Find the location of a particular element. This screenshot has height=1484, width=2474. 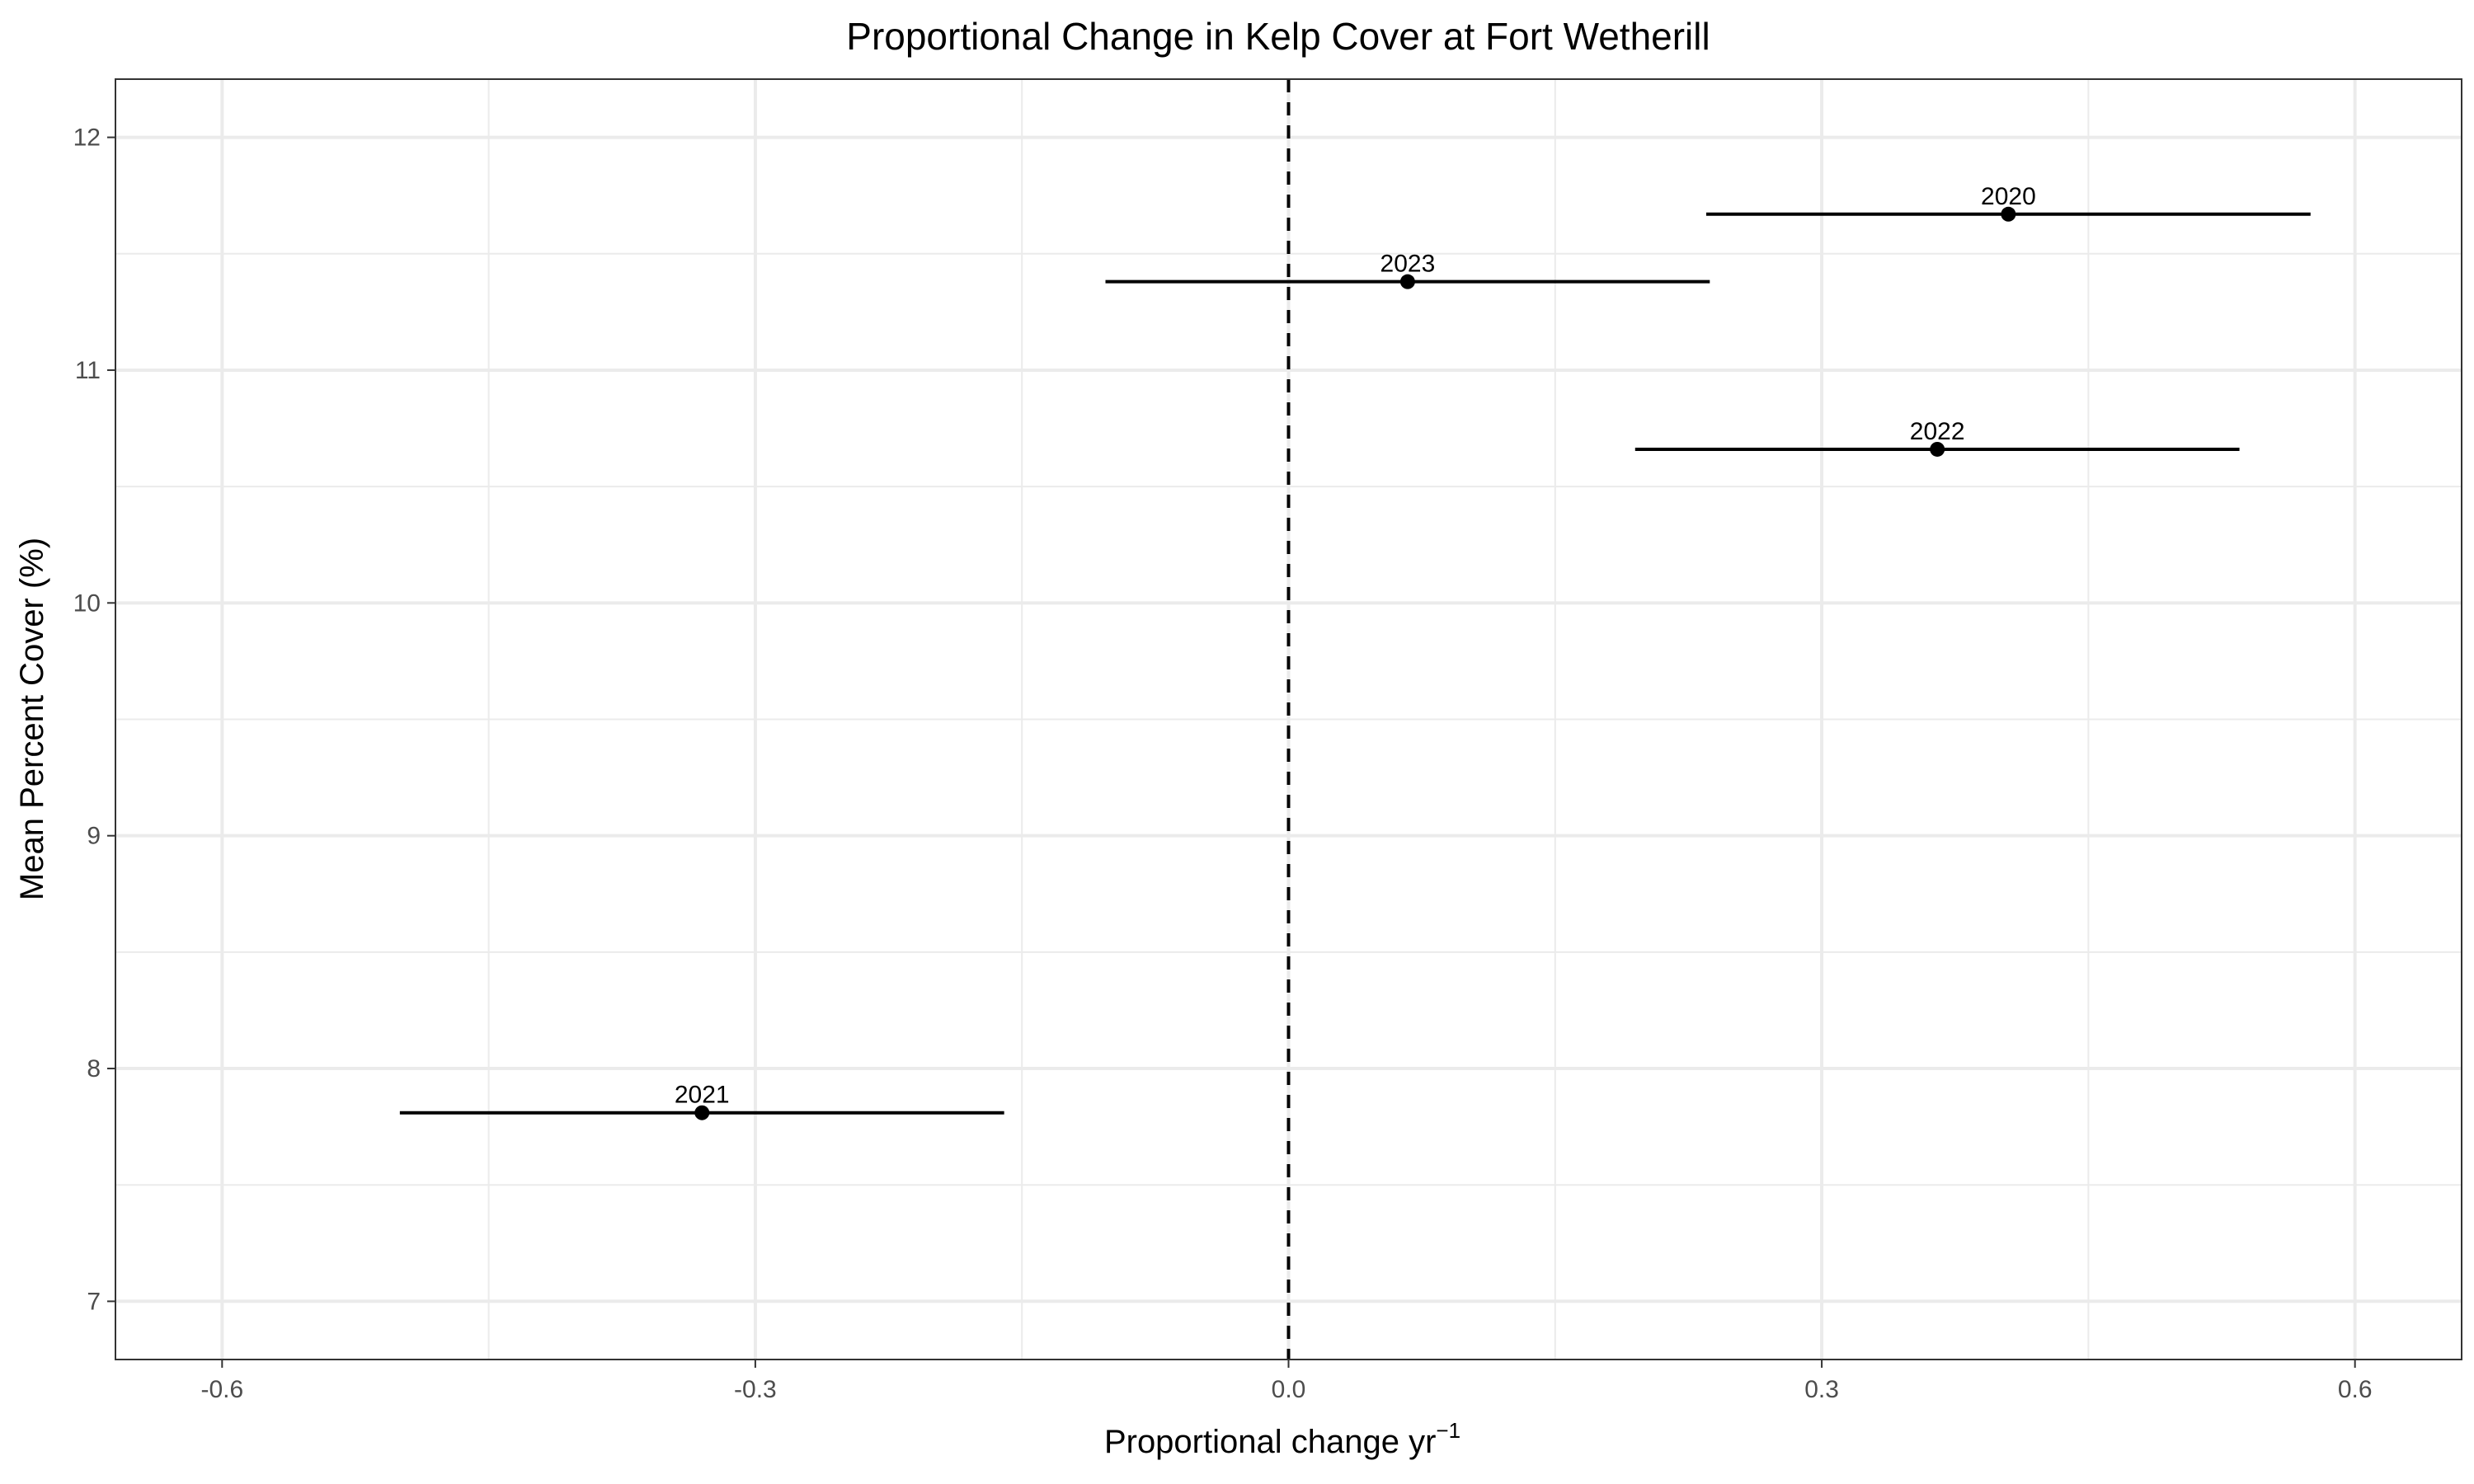

point-label: 2023 is located at coordinates (1408, 264).